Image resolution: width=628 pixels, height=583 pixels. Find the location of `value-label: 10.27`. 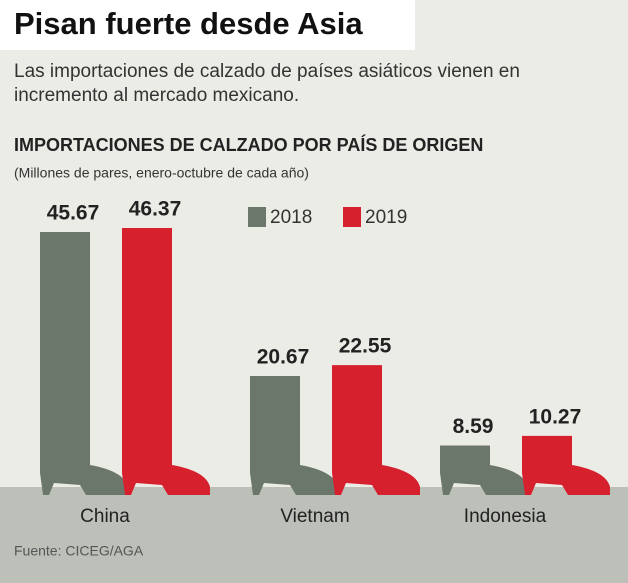

value-label: 10.27 is located at coordinates (555, 416).